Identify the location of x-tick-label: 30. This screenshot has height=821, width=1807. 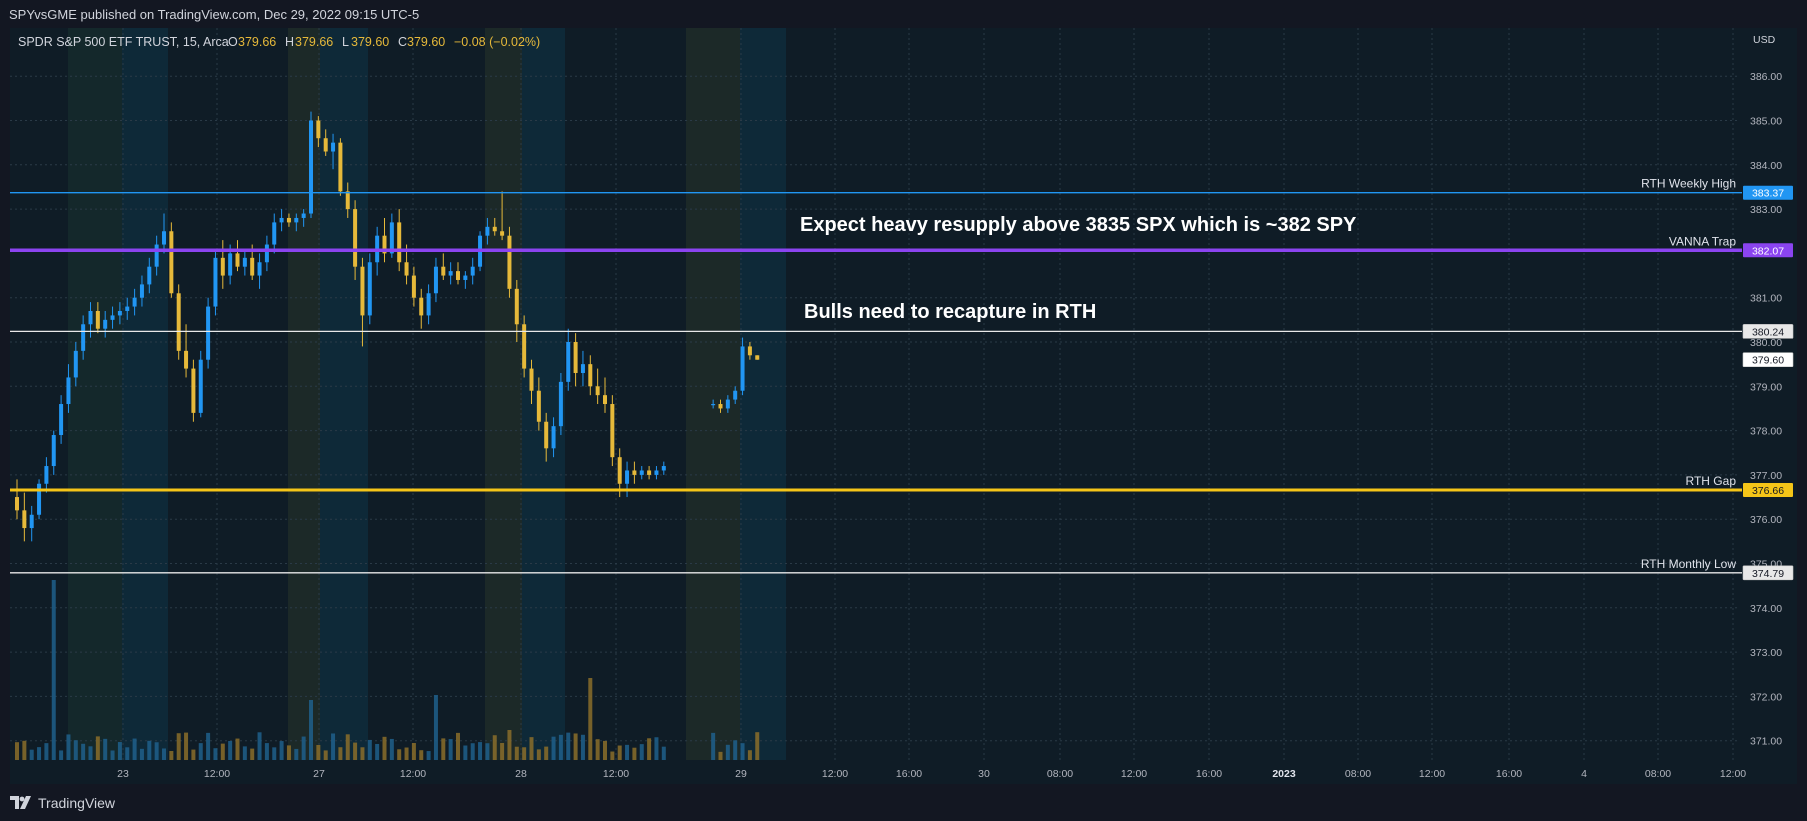
(984, 774).